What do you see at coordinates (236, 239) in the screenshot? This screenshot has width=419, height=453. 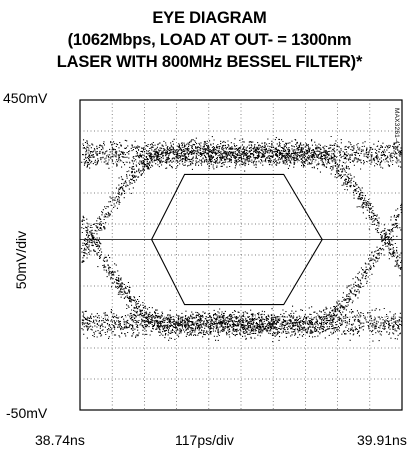 I see `eye-mask-hexagon` at bounding box center [236, 239].